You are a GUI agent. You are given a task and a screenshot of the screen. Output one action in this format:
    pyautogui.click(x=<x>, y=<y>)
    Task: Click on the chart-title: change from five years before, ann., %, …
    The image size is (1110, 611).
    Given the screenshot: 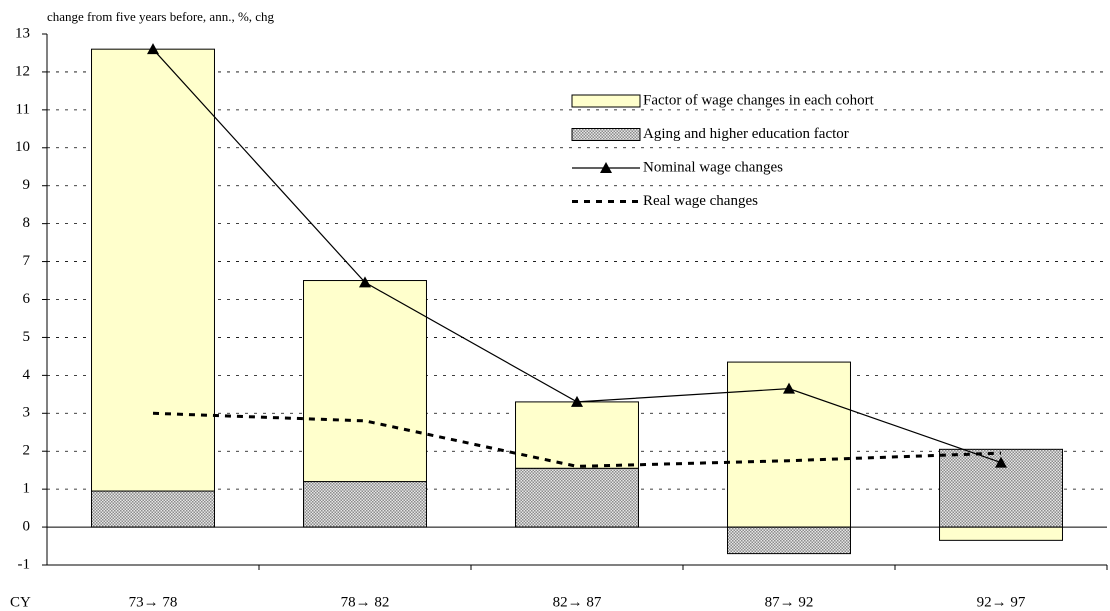 What is the action you would take?
    pyautogui.click(x=161, y=16)
    